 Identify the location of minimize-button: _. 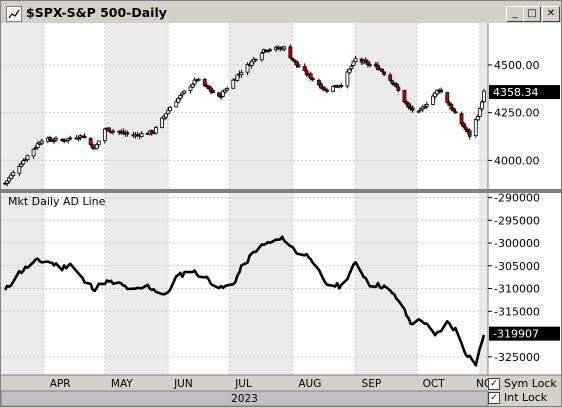
(515, 14).